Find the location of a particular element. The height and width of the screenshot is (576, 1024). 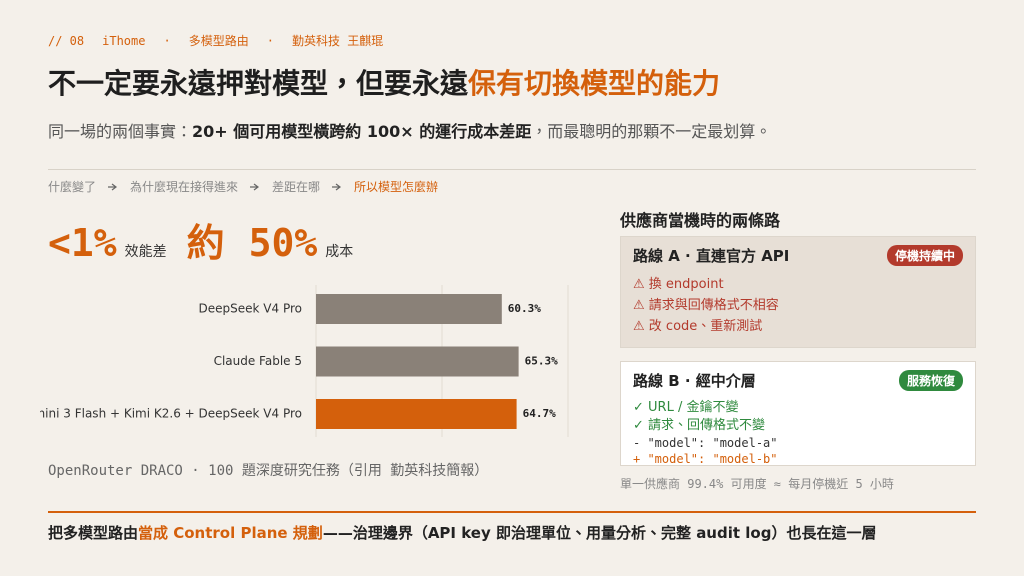

cost-value: 50% is located at coordinates (283, 243).